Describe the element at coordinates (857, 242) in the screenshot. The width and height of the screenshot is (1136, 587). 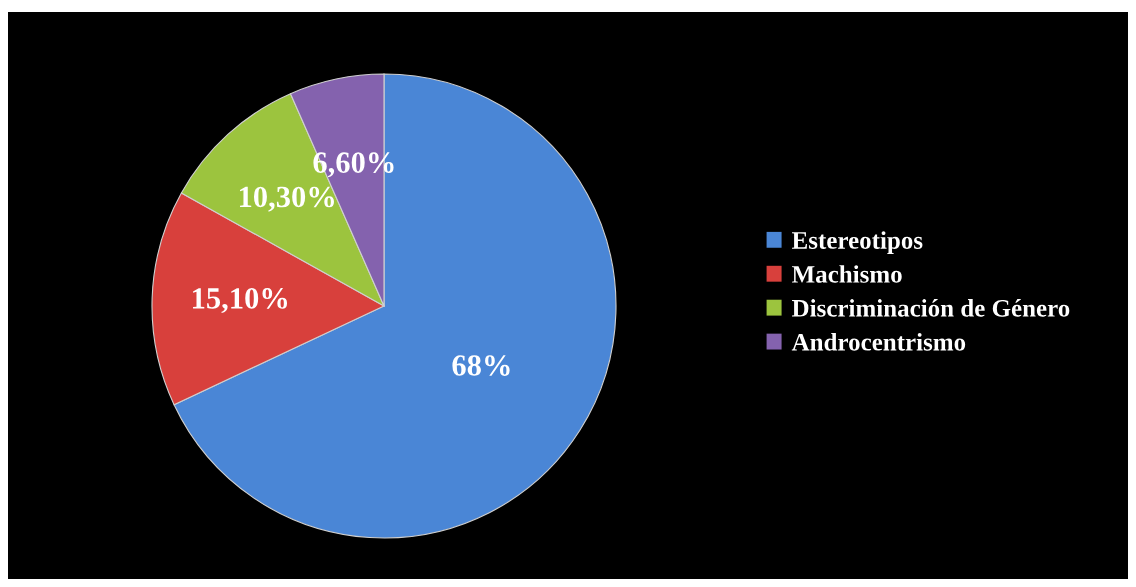
I see `legend-label: Estereotipos` at that location.